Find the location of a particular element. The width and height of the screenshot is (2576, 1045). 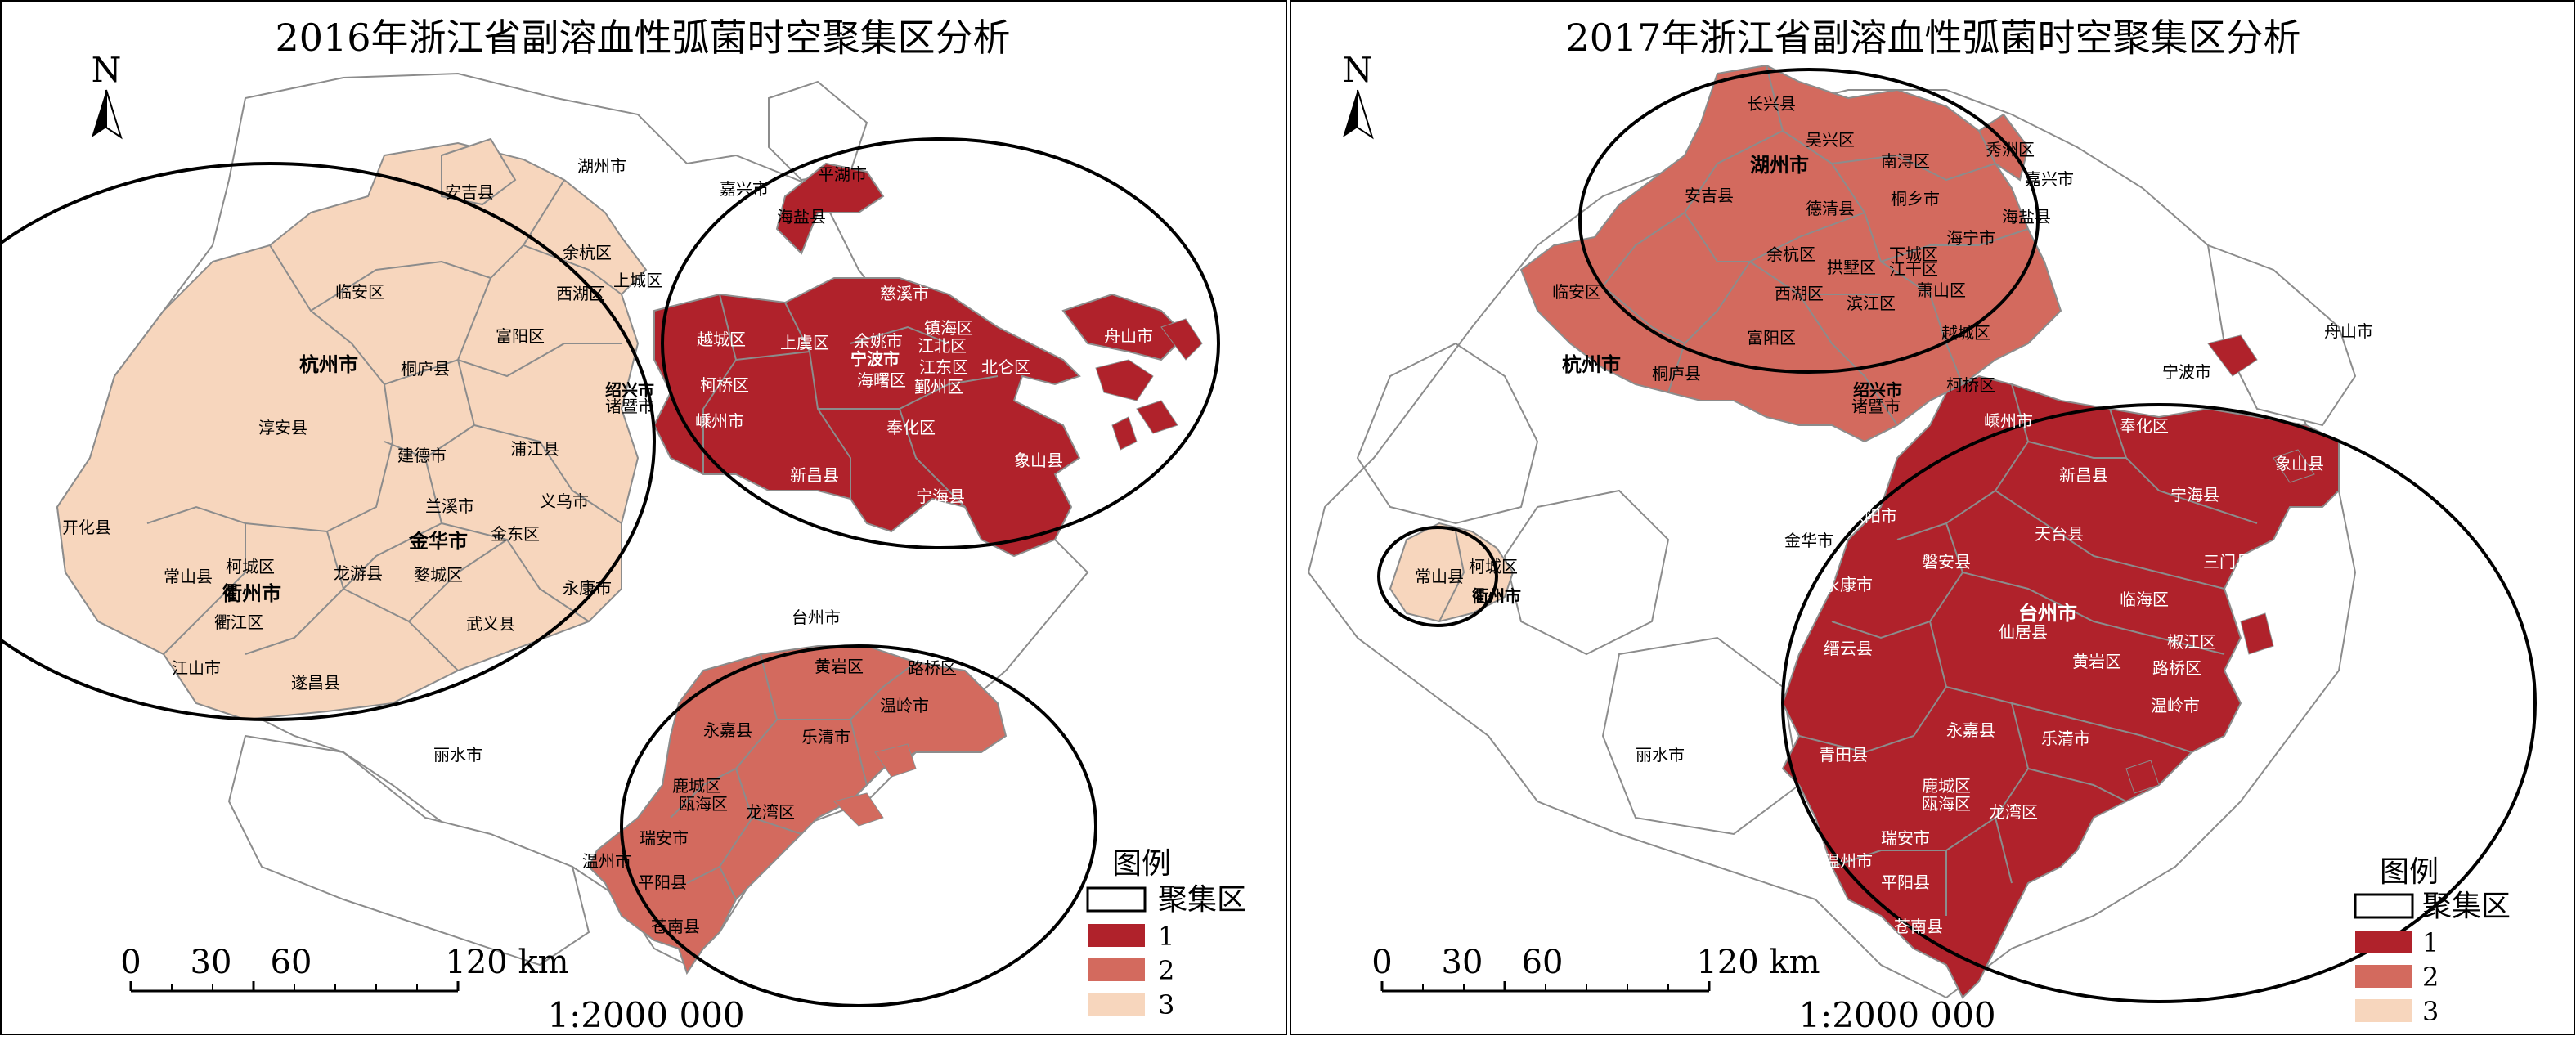

place-label: 柯城区 is located at coordinates (250, 566).